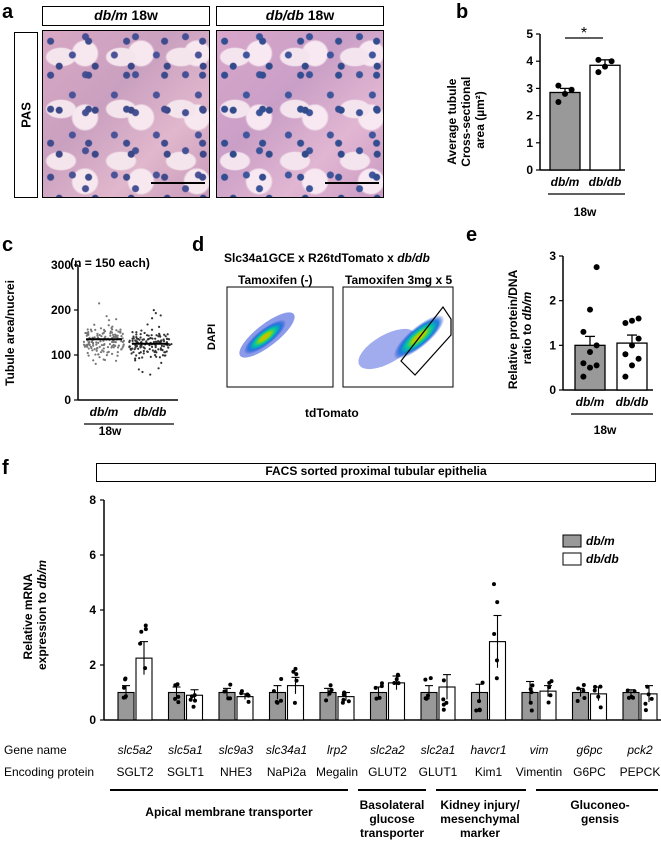 This screenshot has width=661, height=850. Describe the element at coordinates (600, 812) in the screenshot. I see `group-label: Gluconeo- gensis` at that location.